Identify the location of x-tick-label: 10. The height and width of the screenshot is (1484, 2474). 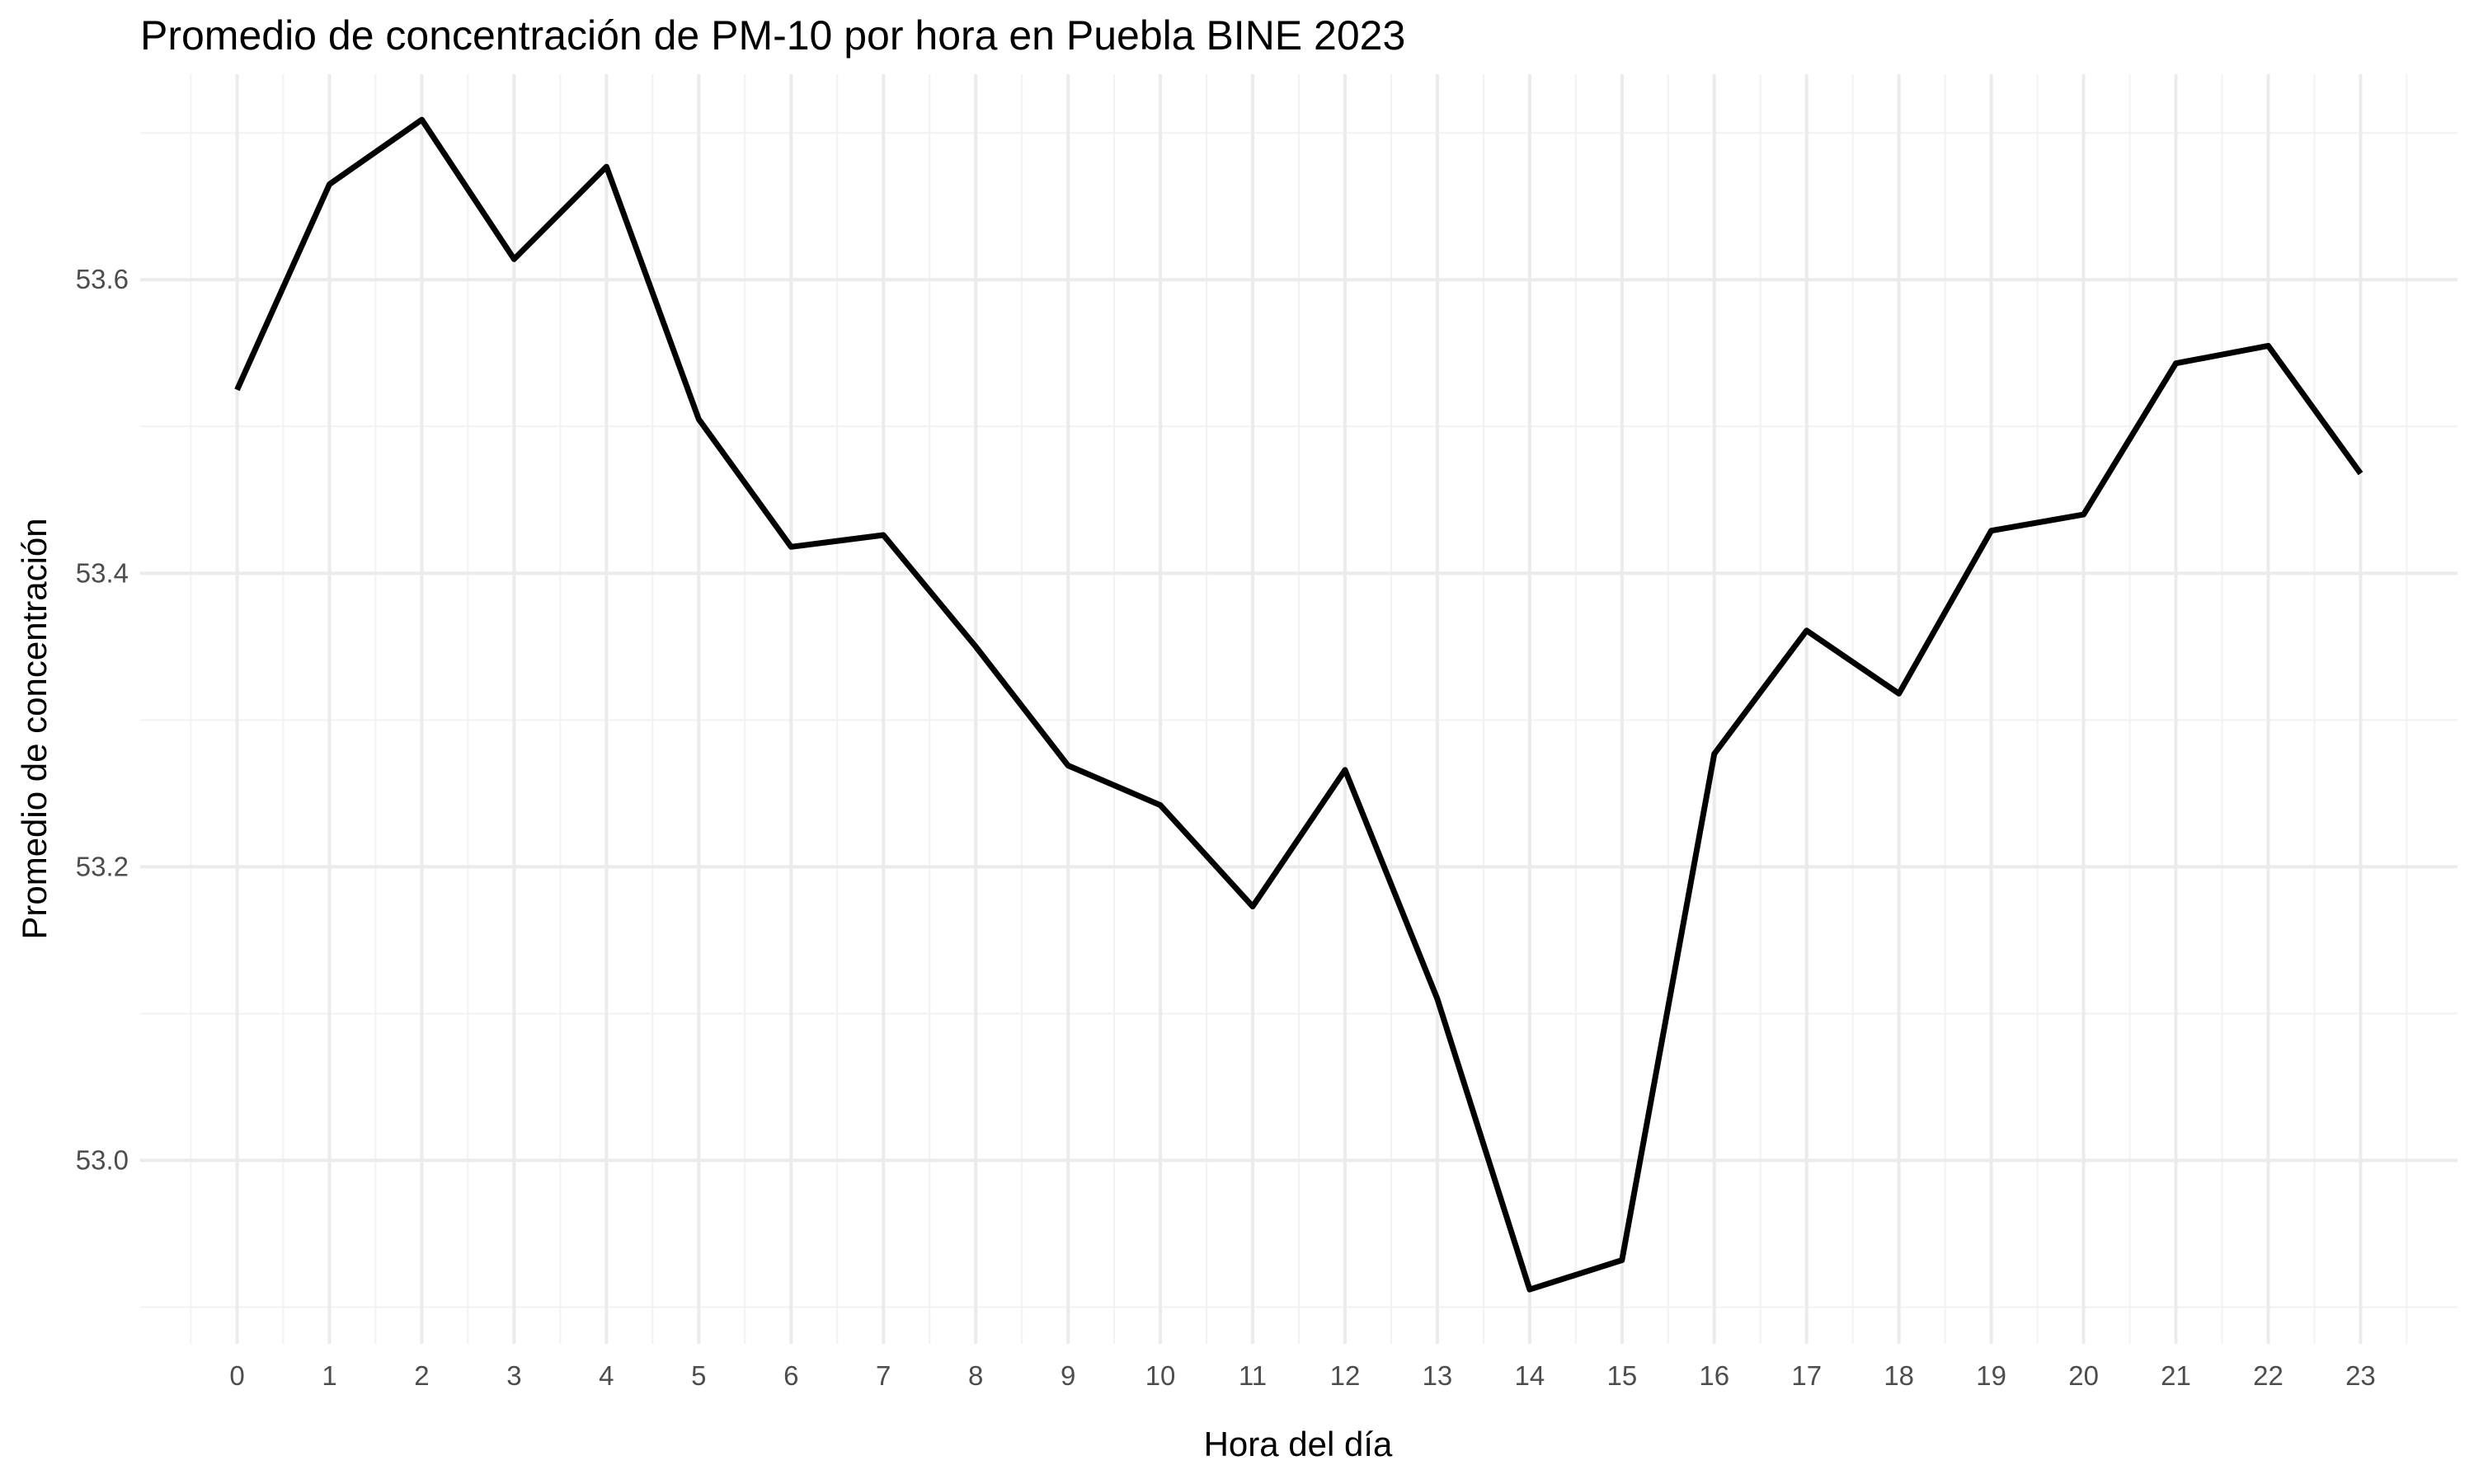
(1160, 1375).